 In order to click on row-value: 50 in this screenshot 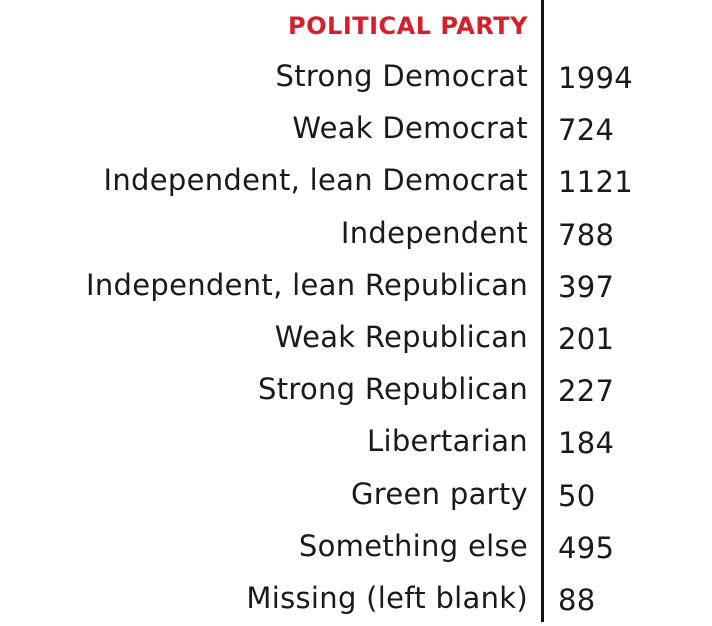, I will do `click(577, 495)`.